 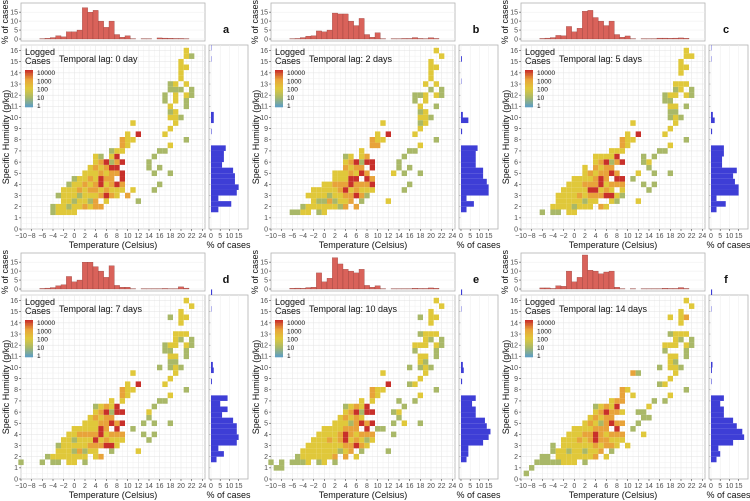 What do you see at coordinates (739, 486) in the screenshot?
I see `right-hist-tick-label: 15` at bounding box center [739, 486].